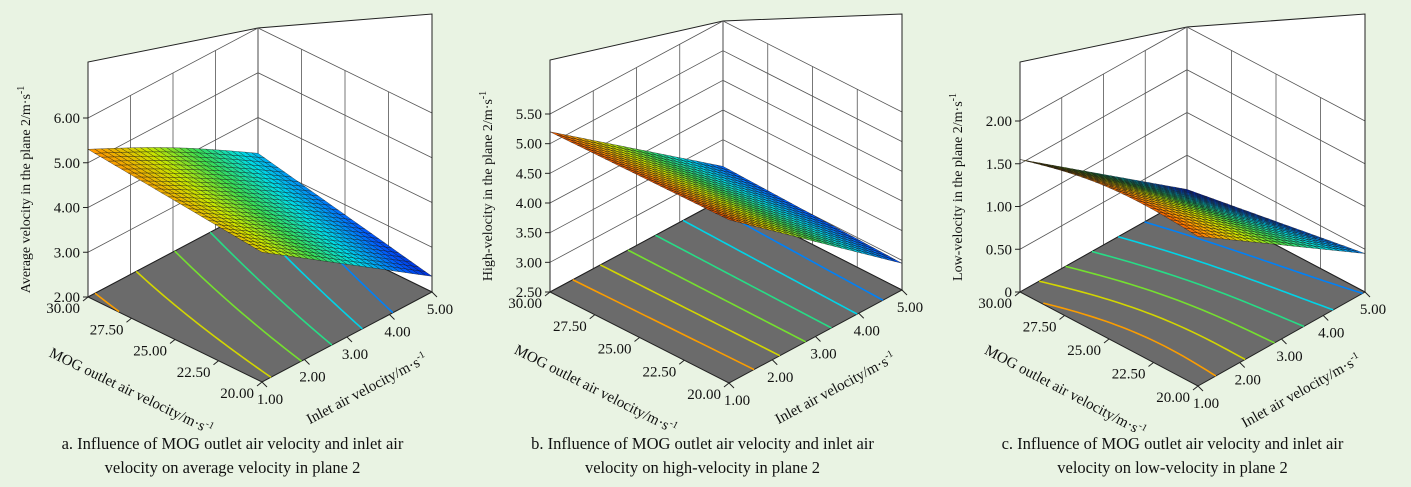 The width and height of the screenshot is (1411, 487). I want to click on caption-c-line2: velocity on low-velocity in plane 2, so click(1172, 467).